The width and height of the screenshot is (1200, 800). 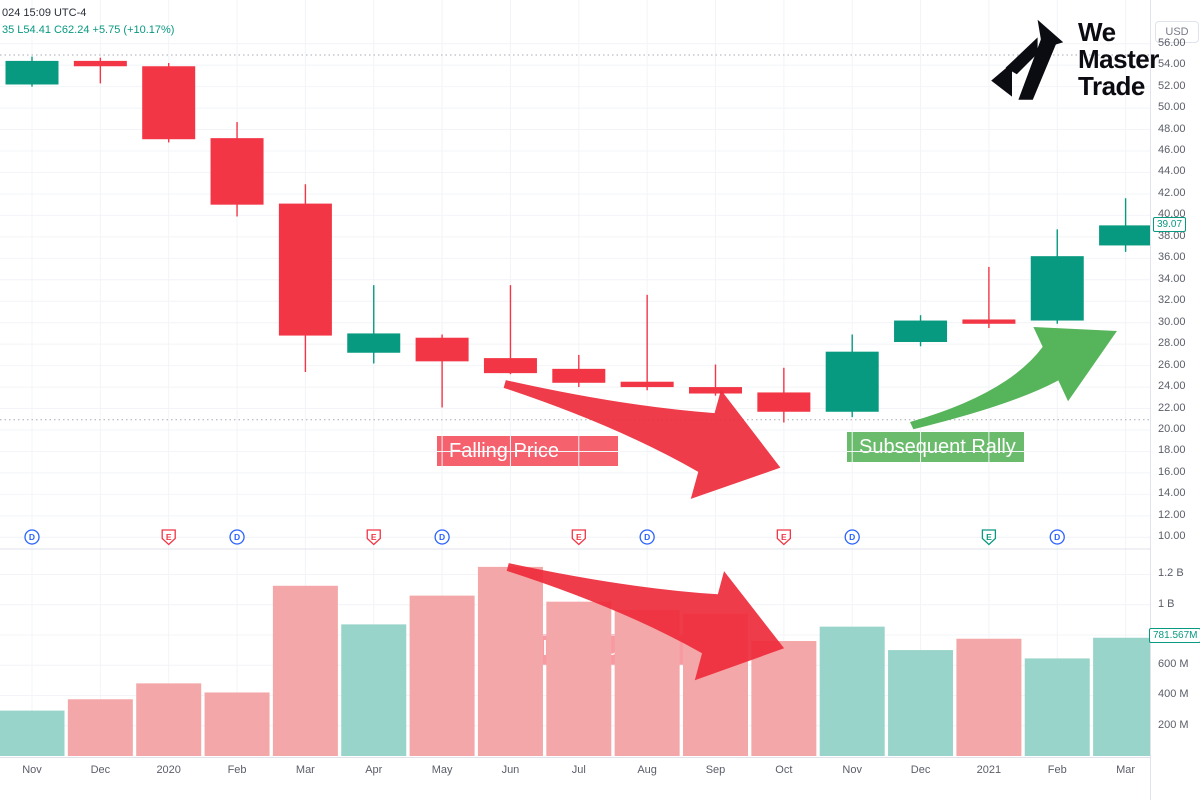 I want to click on price-tick-label: 56.00, so click(x=1172, y=42).